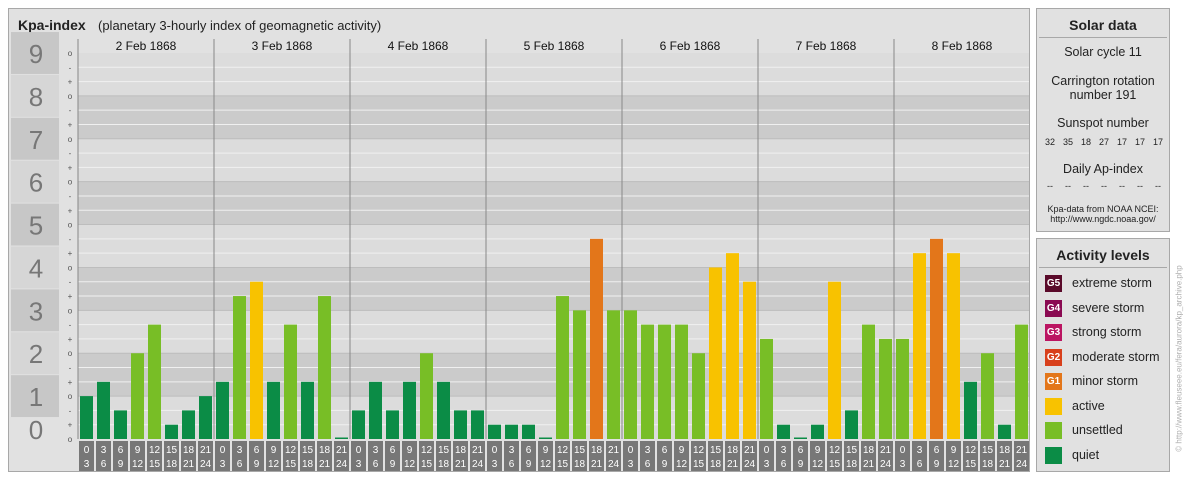 This screenshot has height=480, width=1184. What do you see at coordinates (1097, 430) in the screenshot?
I see `legend-label: unsettled` at bounding box center [1097, 430].